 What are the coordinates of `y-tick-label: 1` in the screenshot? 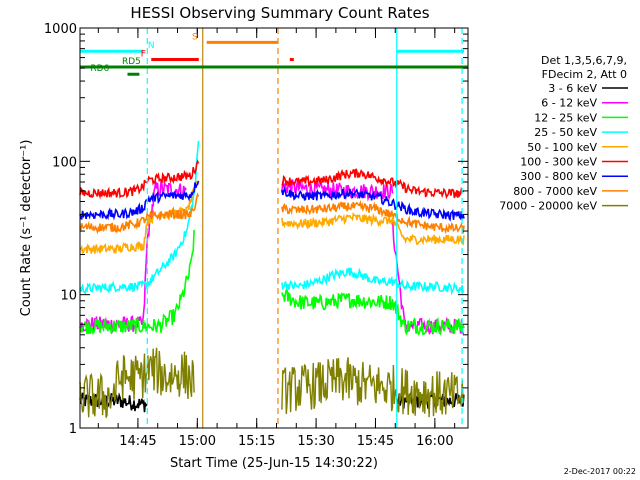 It's located at (73, 429).